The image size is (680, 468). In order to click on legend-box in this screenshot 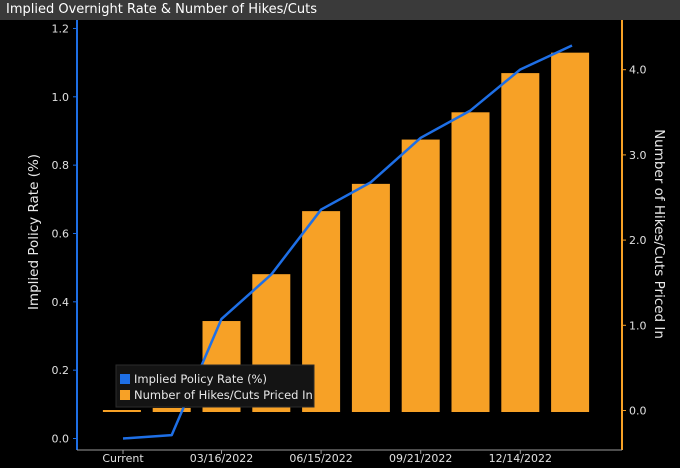, I will do `click(215, 386)`.